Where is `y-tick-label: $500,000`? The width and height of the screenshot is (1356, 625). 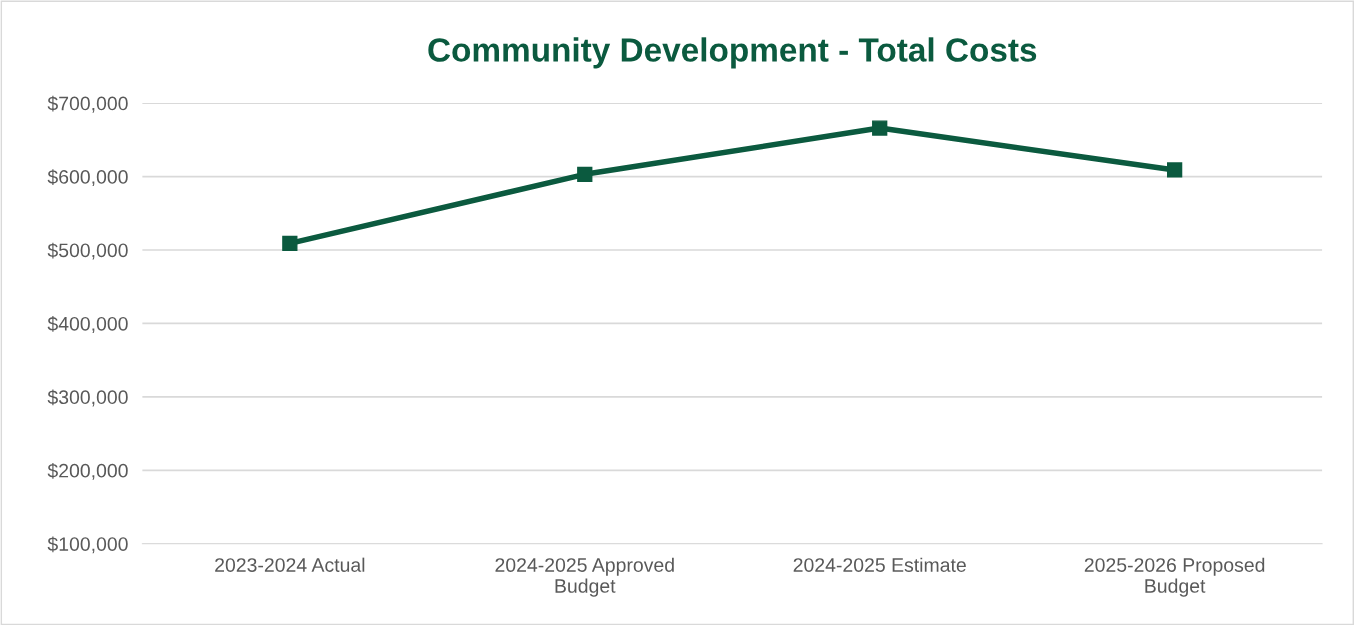 y-tick-label: $500,000 is located at coordinates (87, 251).